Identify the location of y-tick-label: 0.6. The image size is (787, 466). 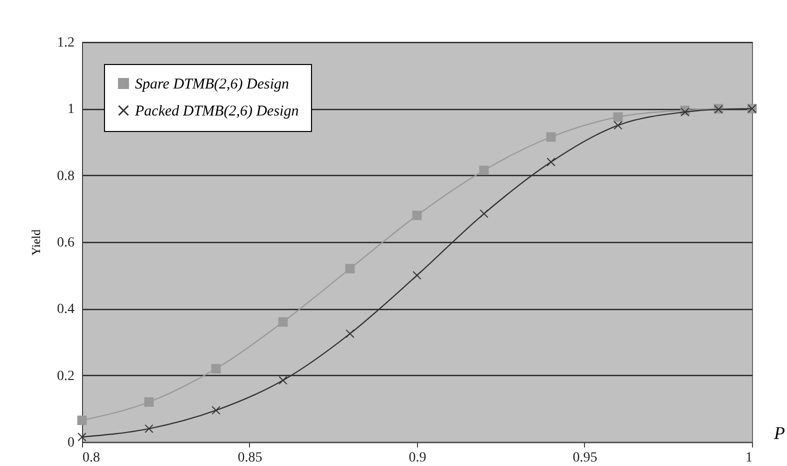
(65, 243).